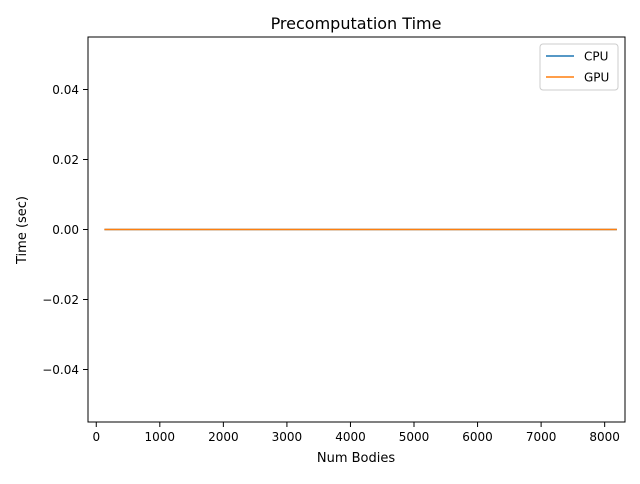 The height and width of the screenshot is (484, 640). I want to click on legend: CPU GPU, so click(579, 67).